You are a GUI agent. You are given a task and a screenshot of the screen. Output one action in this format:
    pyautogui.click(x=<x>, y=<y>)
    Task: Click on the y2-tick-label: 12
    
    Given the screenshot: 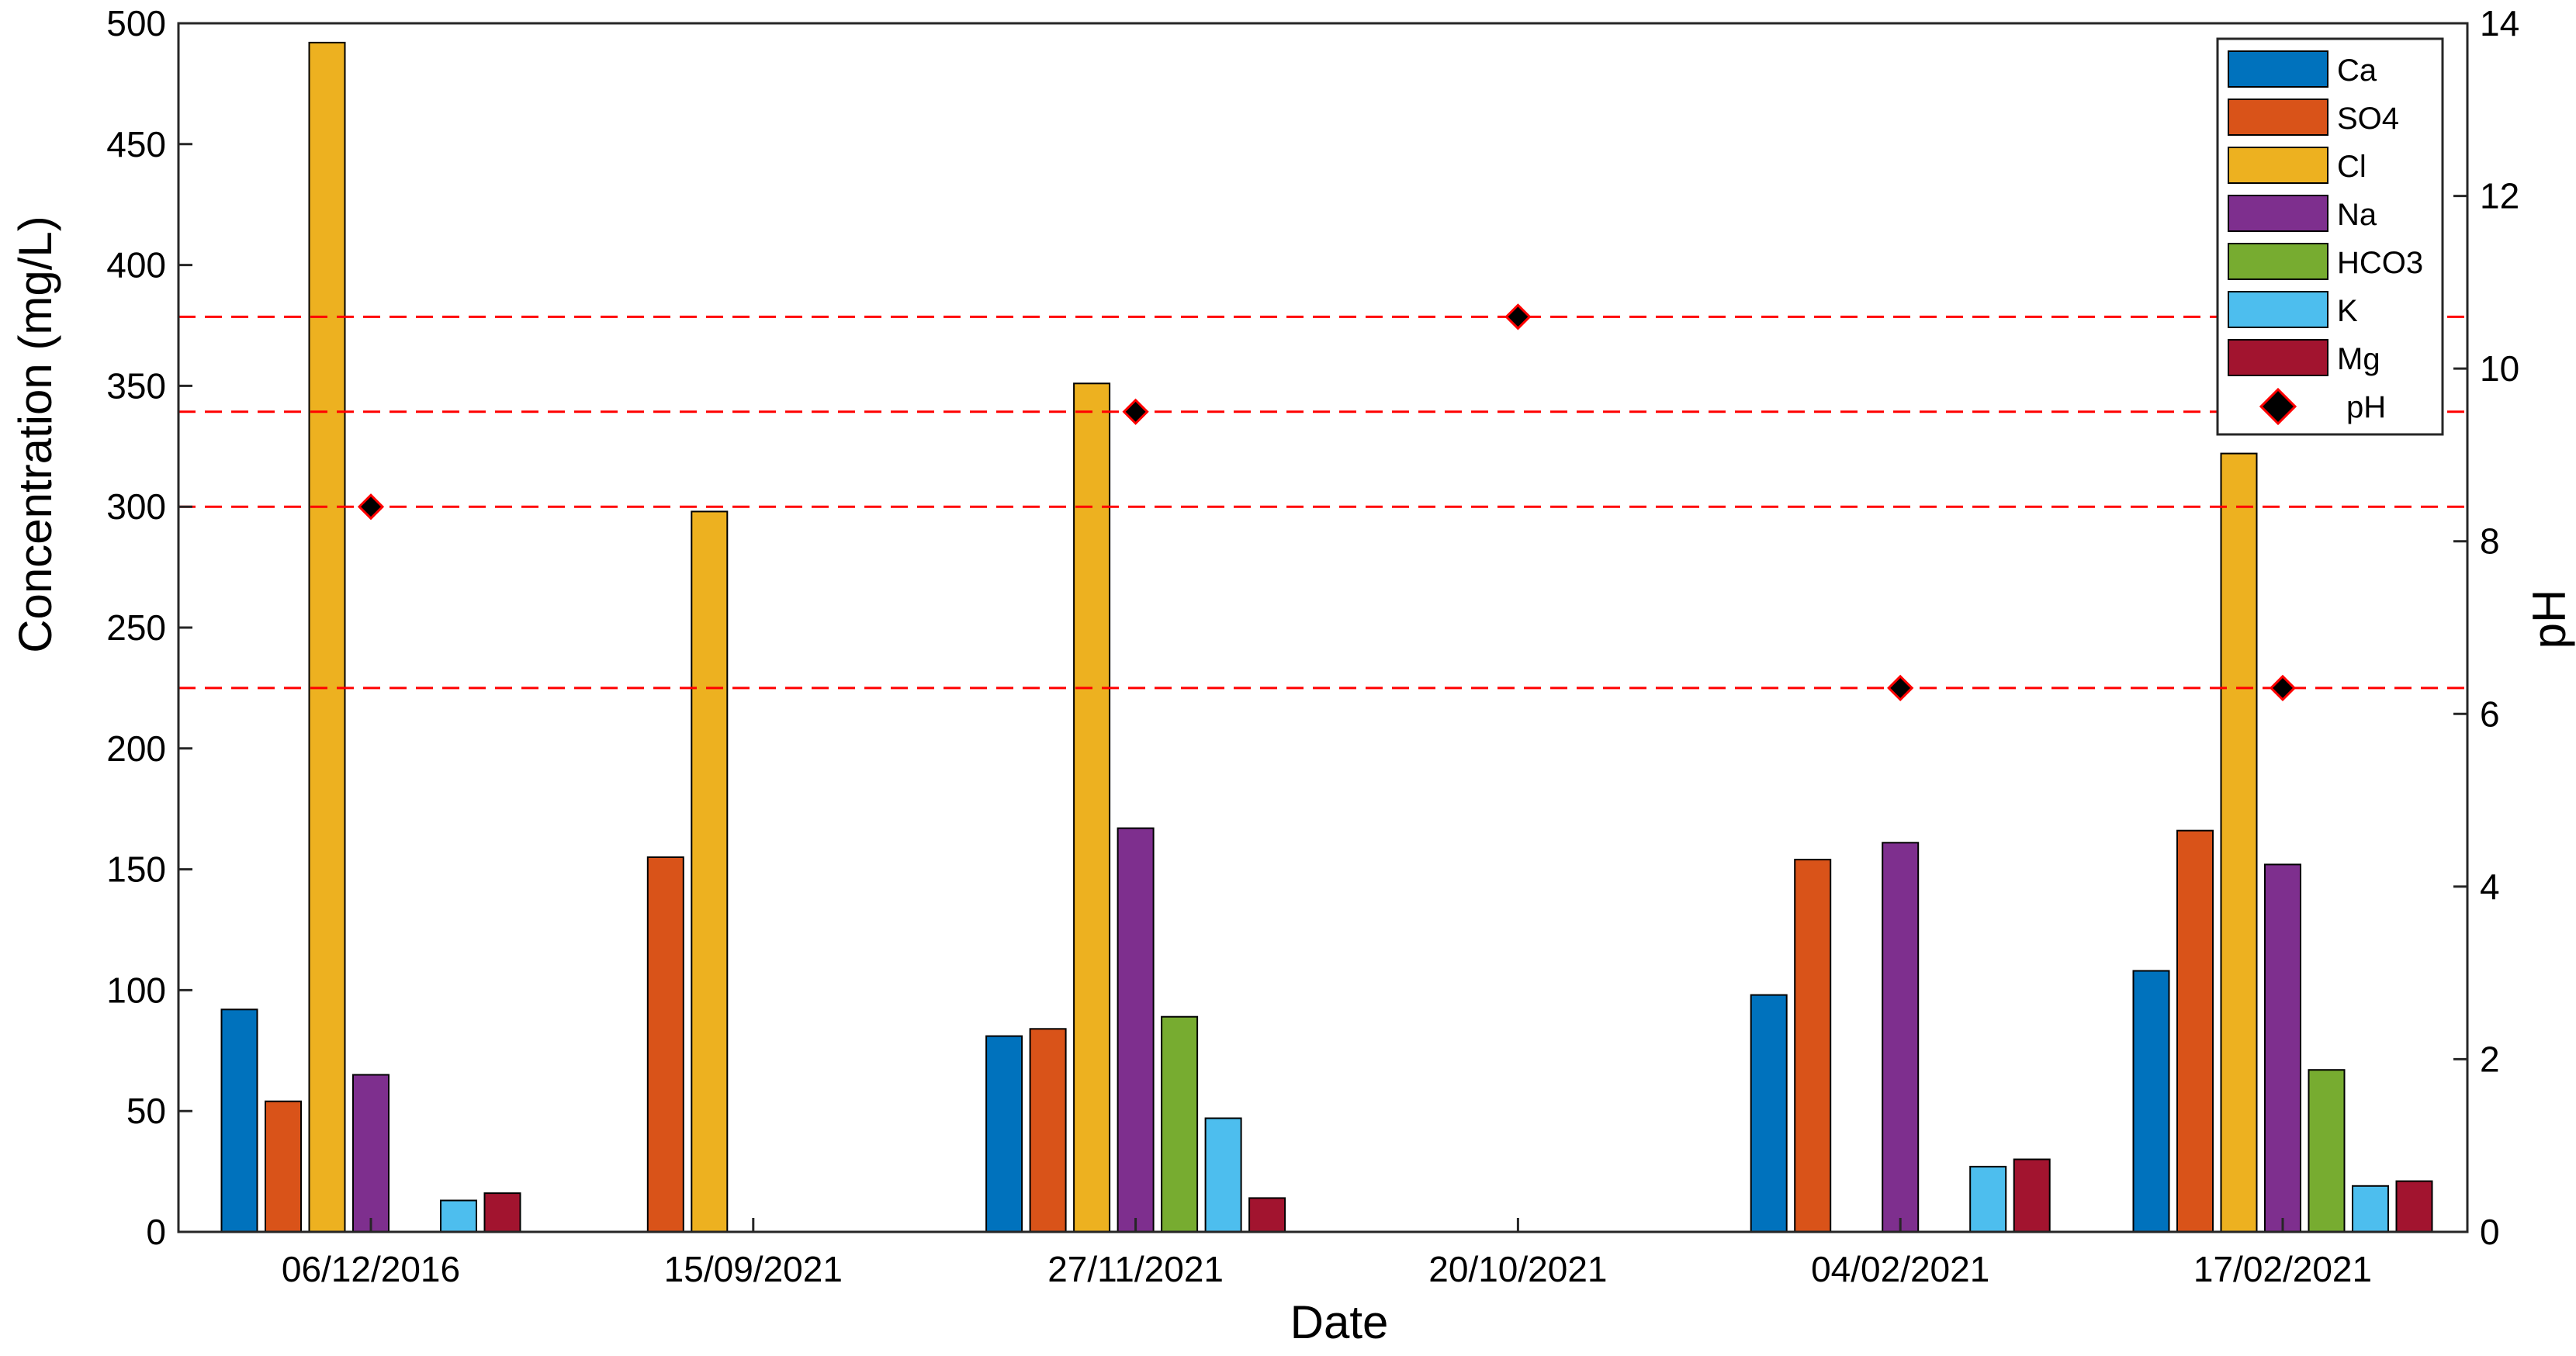 What is the action you would take?
    pyautogui.click(x=2499, y=196)
    